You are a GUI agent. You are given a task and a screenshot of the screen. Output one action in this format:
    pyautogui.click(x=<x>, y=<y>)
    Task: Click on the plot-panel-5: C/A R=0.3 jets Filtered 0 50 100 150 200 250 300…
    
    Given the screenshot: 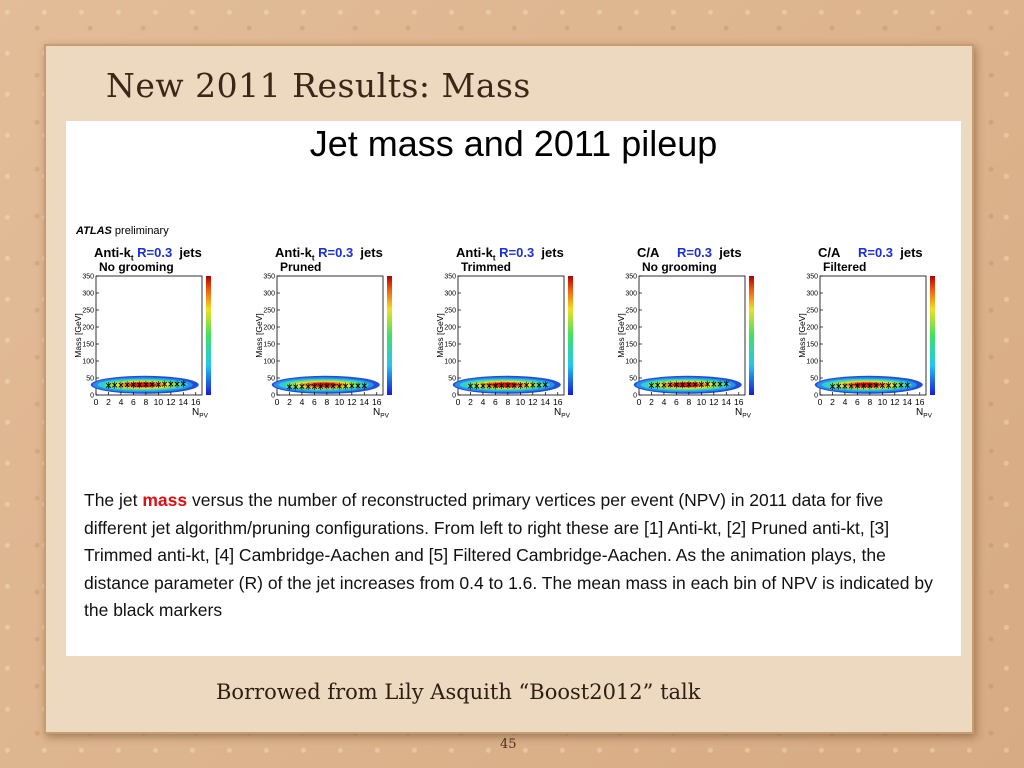 What is the action you would take?
    pyautogui.click(x=878, y=331)
    